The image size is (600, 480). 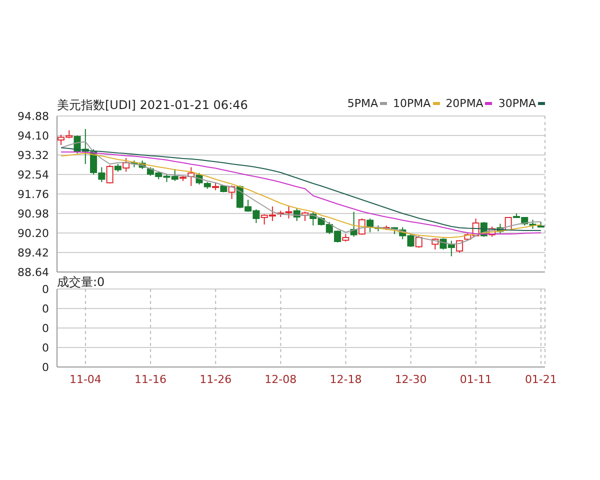 I want to click on y-tick-label: 88.64, so click(x=33, y=272).